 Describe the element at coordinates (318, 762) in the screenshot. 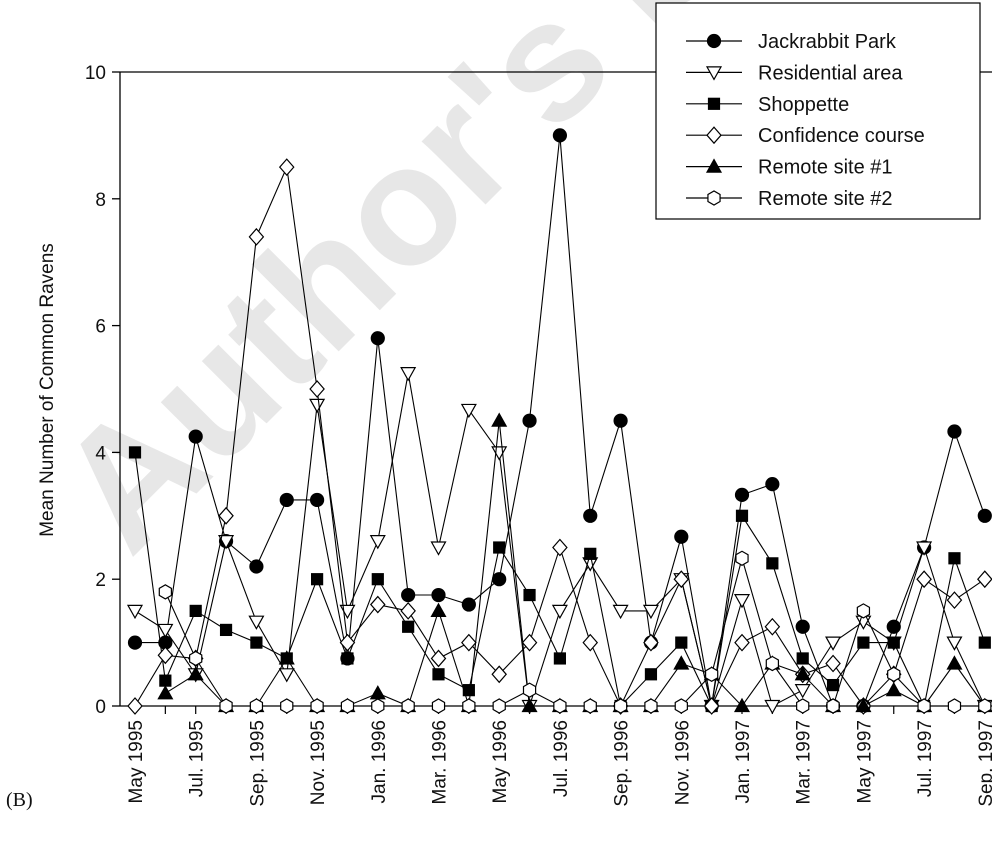

I see `x-tick-label: Nov. 1995` at that location.